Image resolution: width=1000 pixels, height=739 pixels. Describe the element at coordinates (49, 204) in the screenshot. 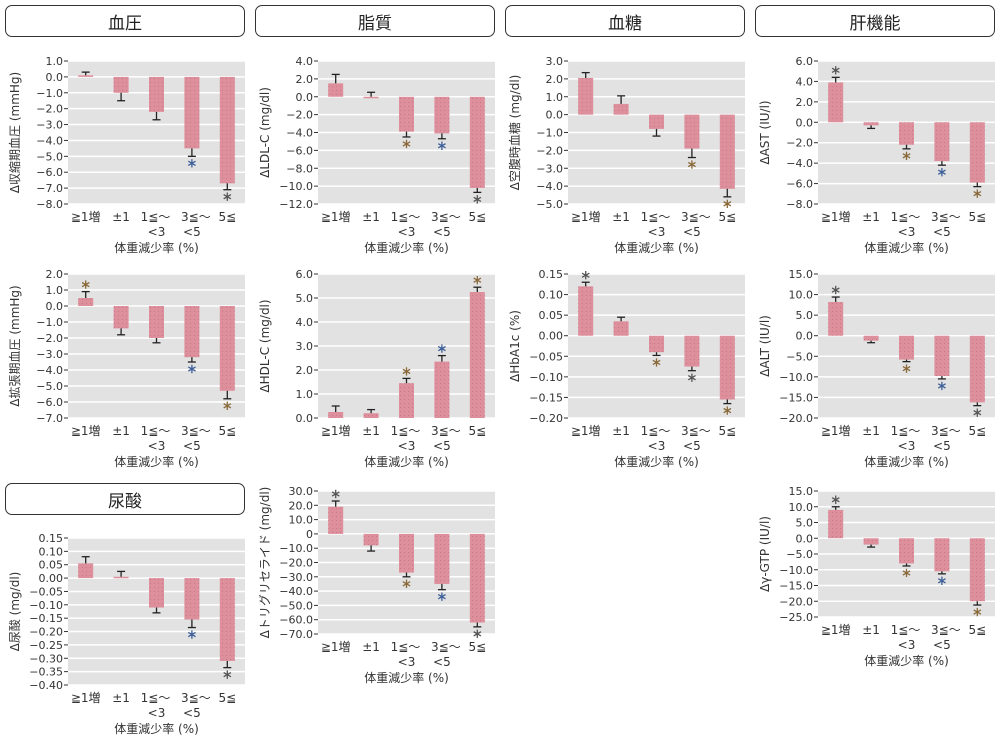

I see `y-tick-label: −8.0` at that location.